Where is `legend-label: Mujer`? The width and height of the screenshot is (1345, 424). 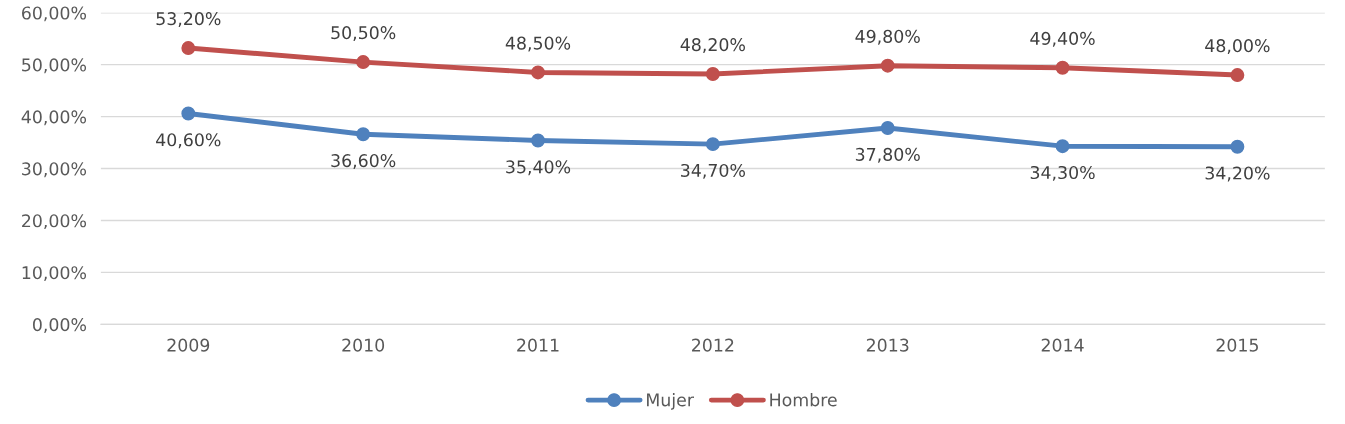 legend-label: Mujer is located at coordinates (670, 401).